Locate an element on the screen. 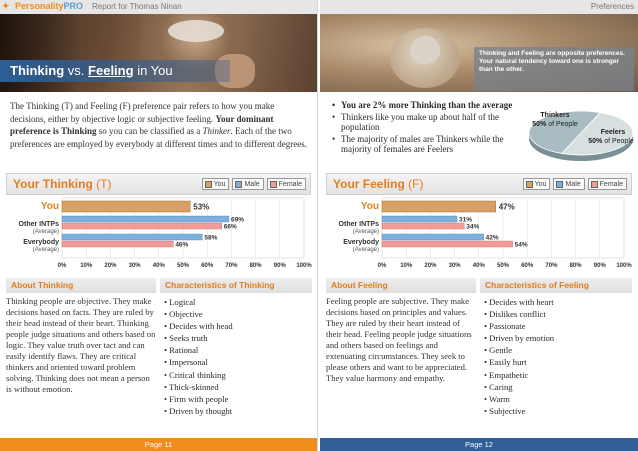  pie-value-feelers: 50% of People is located at coordinates (611, 141).